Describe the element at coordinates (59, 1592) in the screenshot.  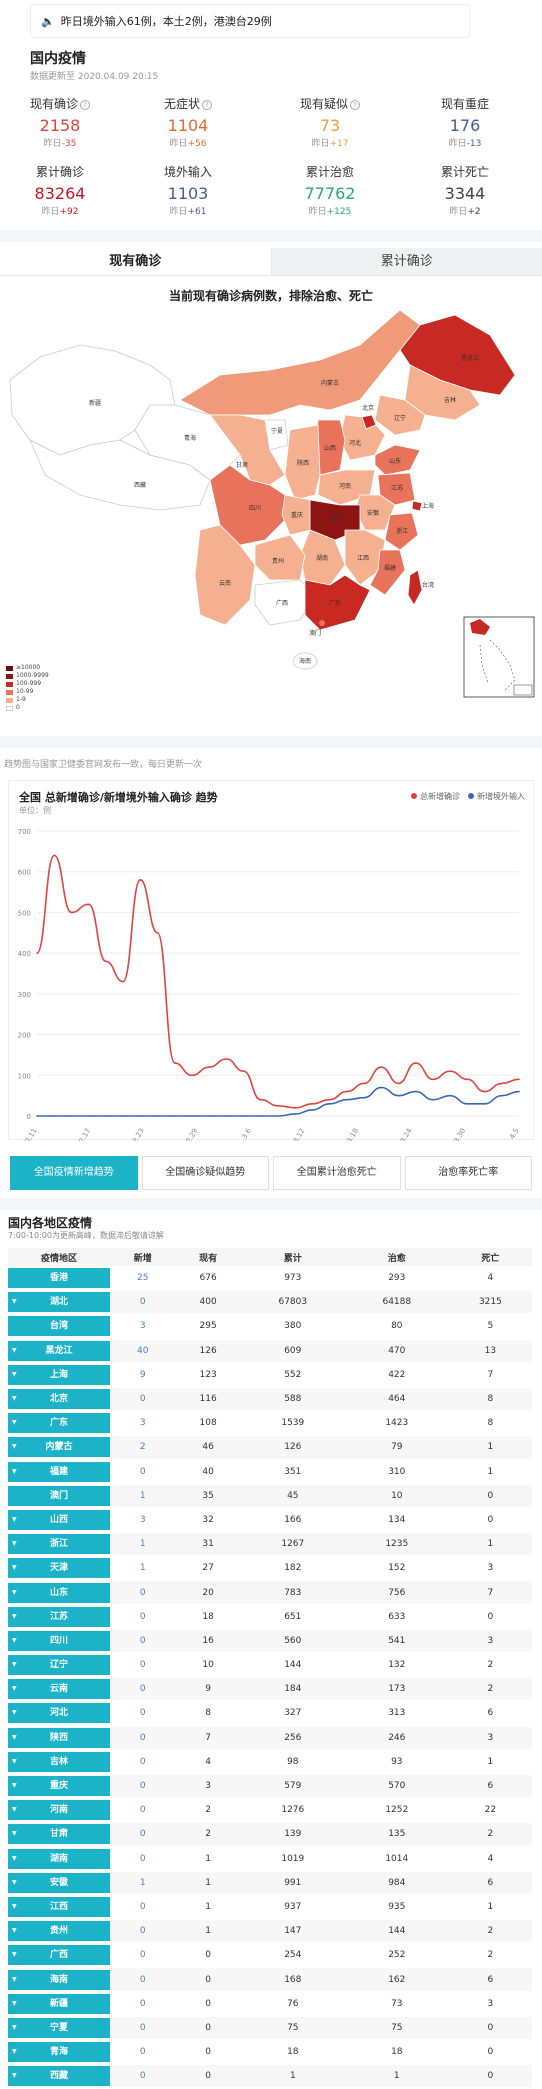
I see `region-name-cell: ▼山东` at that location.